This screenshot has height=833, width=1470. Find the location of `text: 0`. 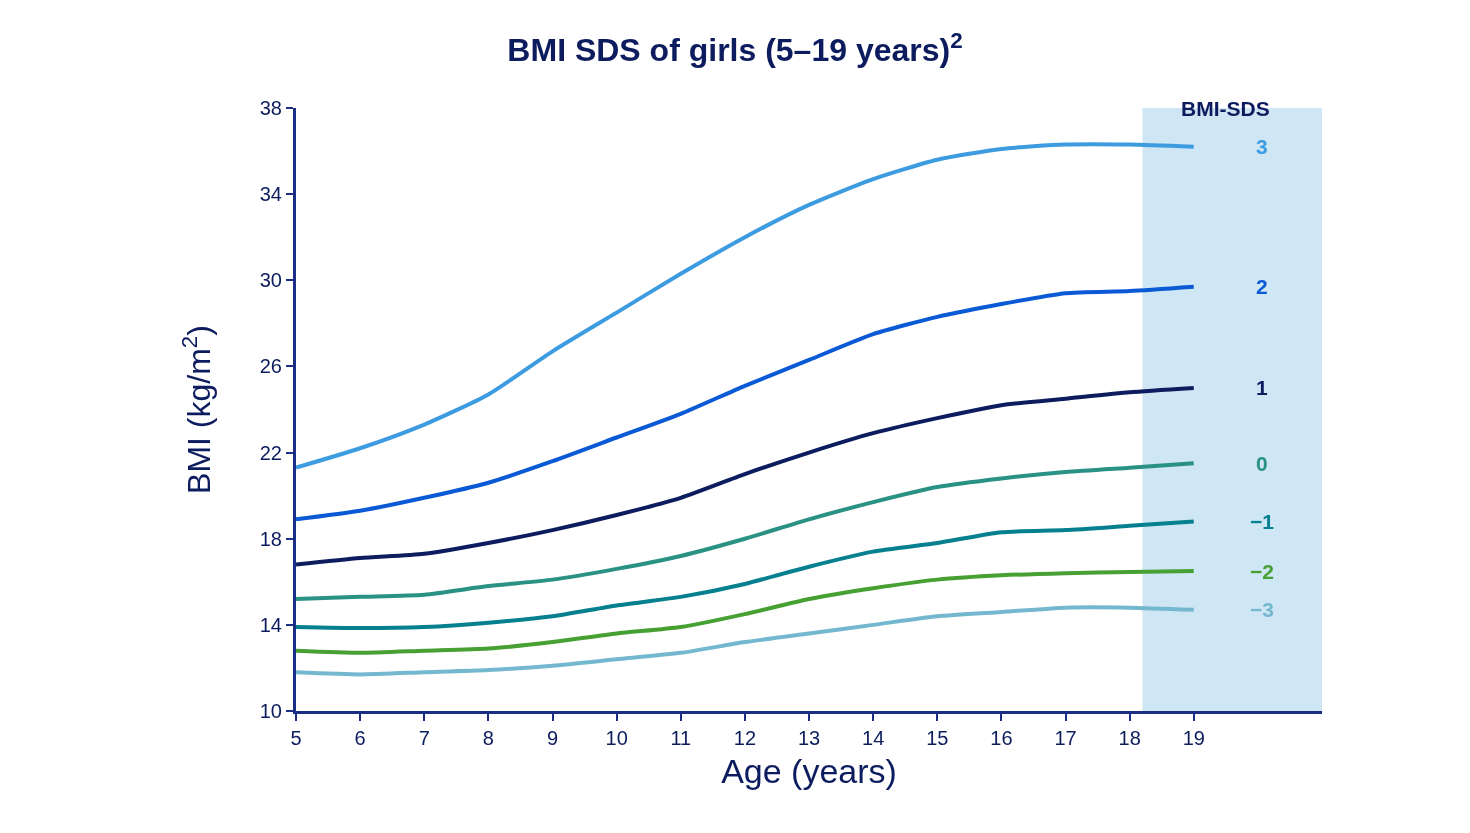

text: 0 is located at coordinates (1262, 463).